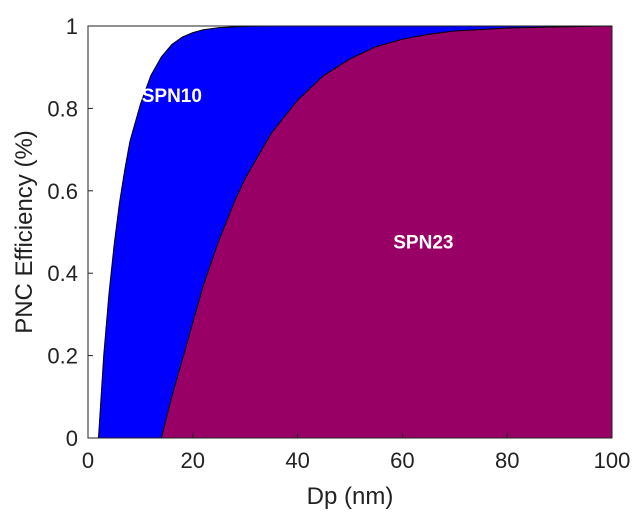  I want to click on y-axis: 0 0.2 0.4 0.6 0.8 1, so click(70, 232).